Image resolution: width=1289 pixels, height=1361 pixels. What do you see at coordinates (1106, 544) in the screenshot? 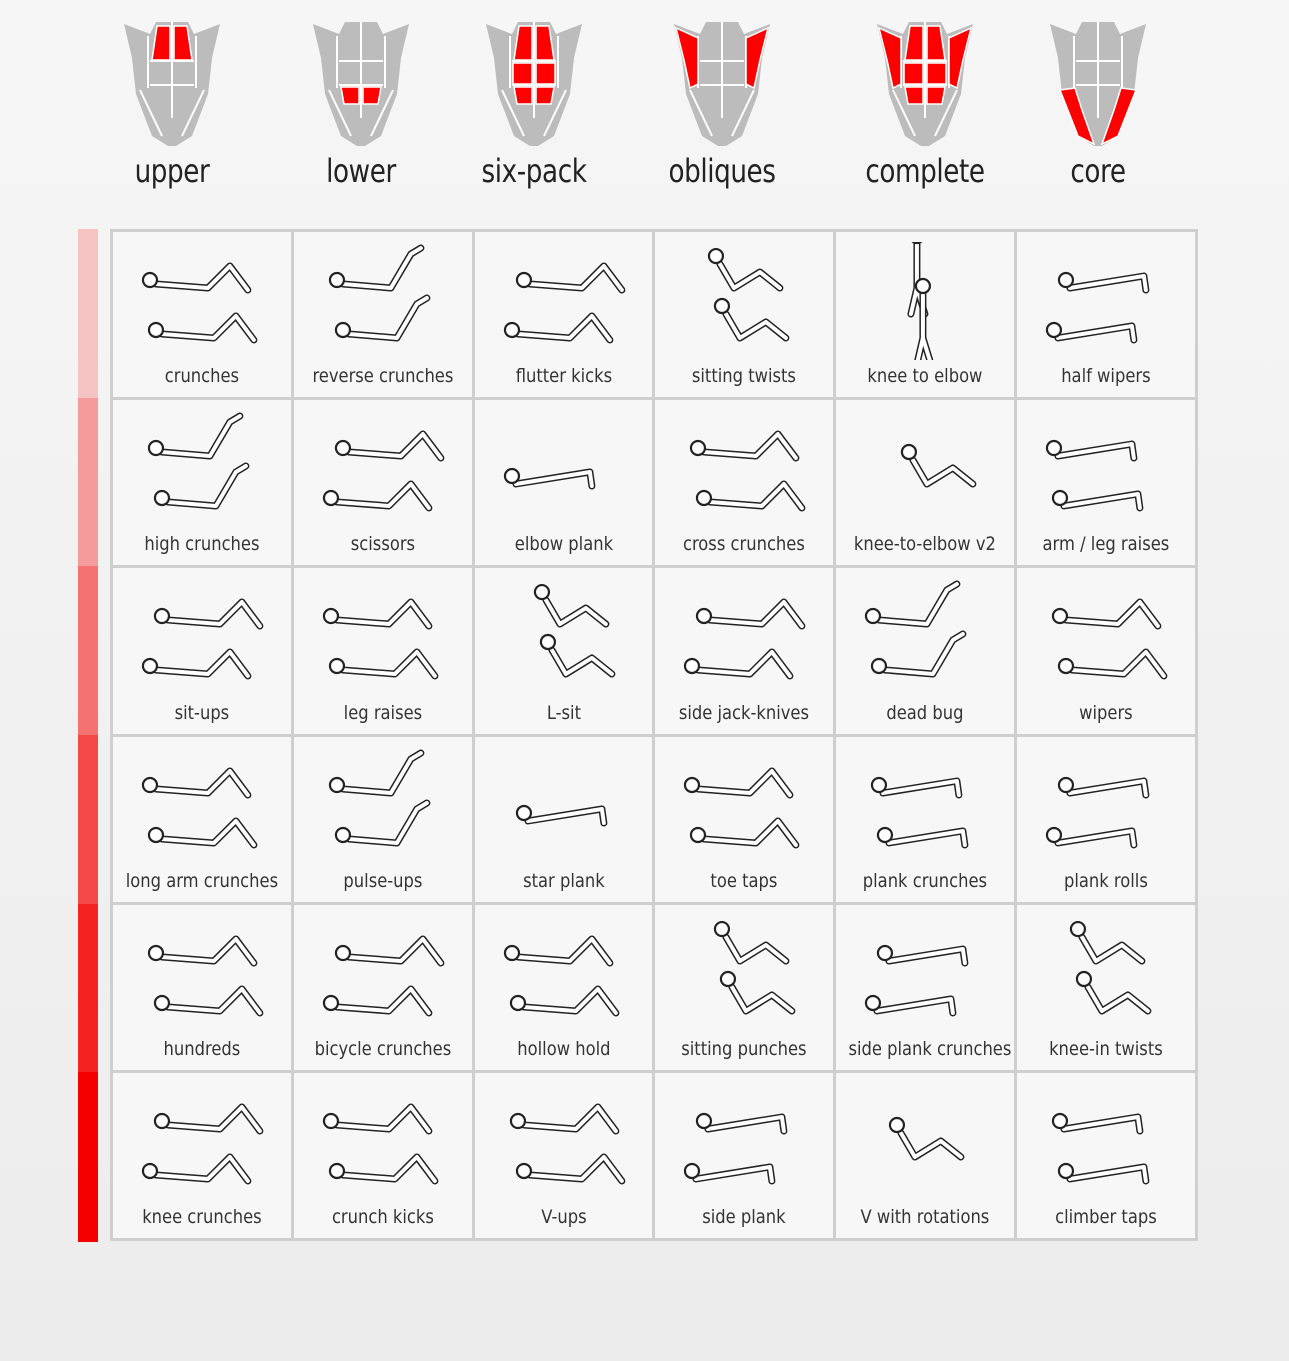
I see `exercise-label: arm / leg raises` at bounding box center [1106, 544].